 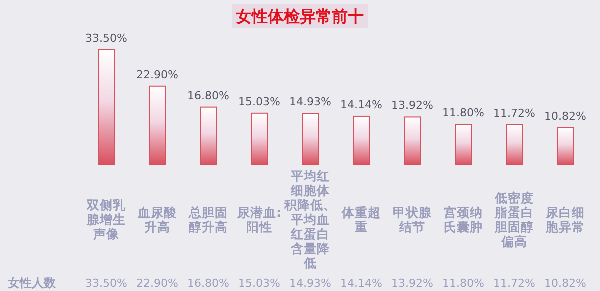 What do you see at coordinates (311, 102) in the screenshot?
I see `text: 14.93%` at bounding box center [311, 102].